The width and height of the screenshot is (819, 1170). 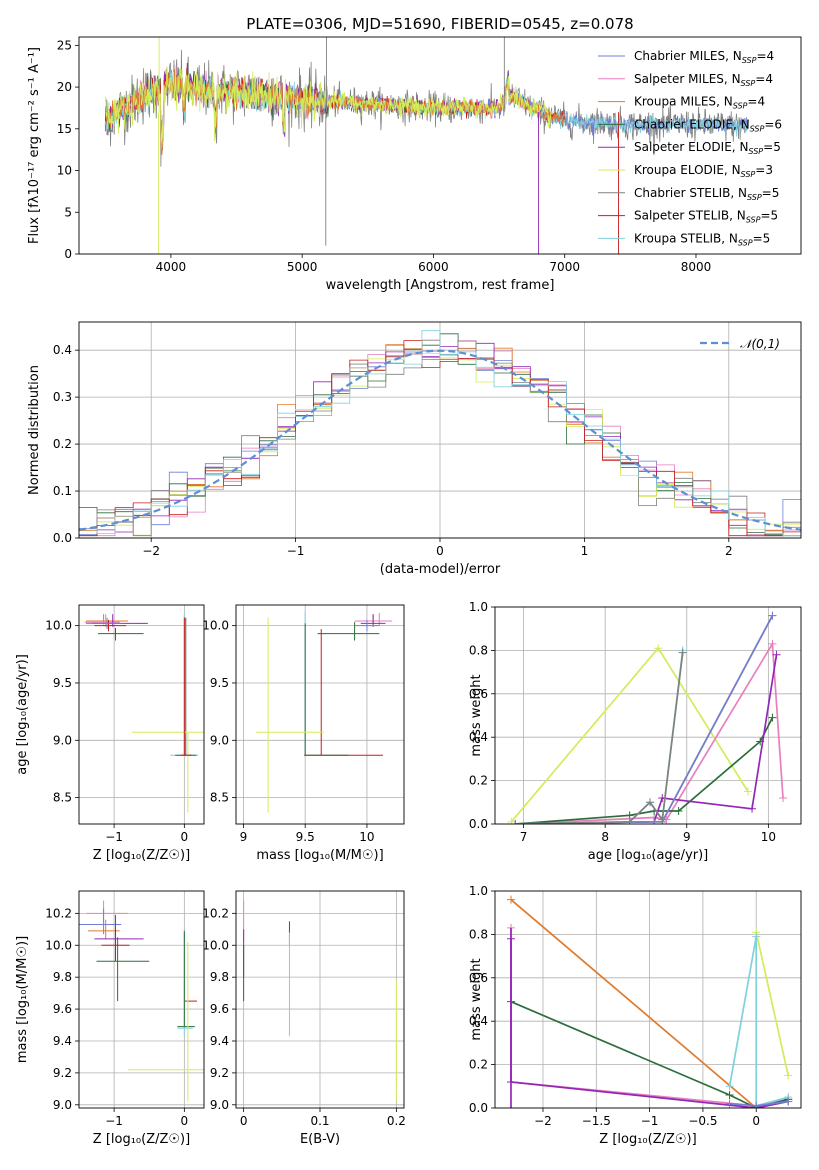 I want to click on y-tick-label: 0.1, so click(x=62, y=491).